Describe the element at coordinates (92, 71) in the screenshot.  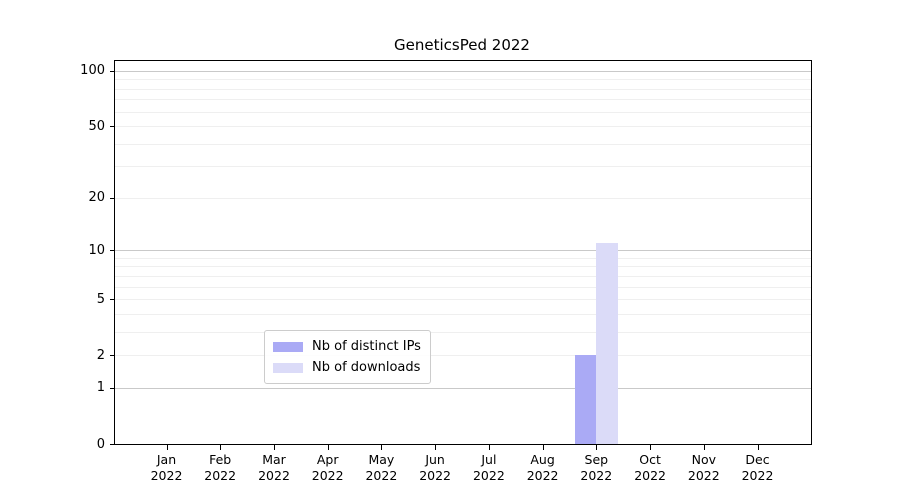
I see `y-tick-label: 100` at that location.